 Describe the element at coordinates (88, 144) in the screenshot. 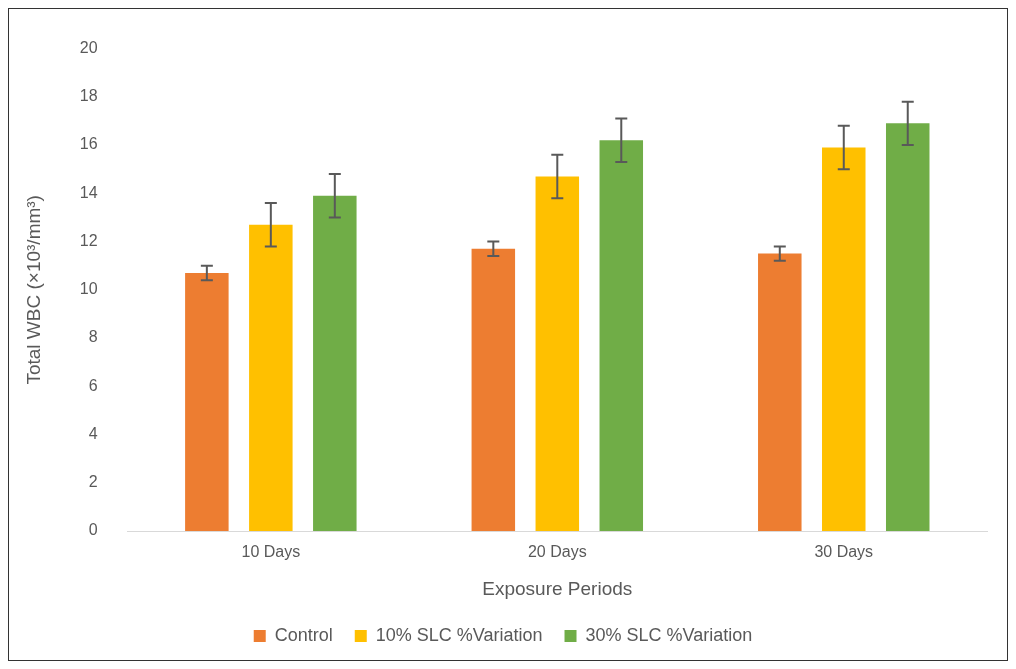

I see `y-tick-label: 16` at that location.